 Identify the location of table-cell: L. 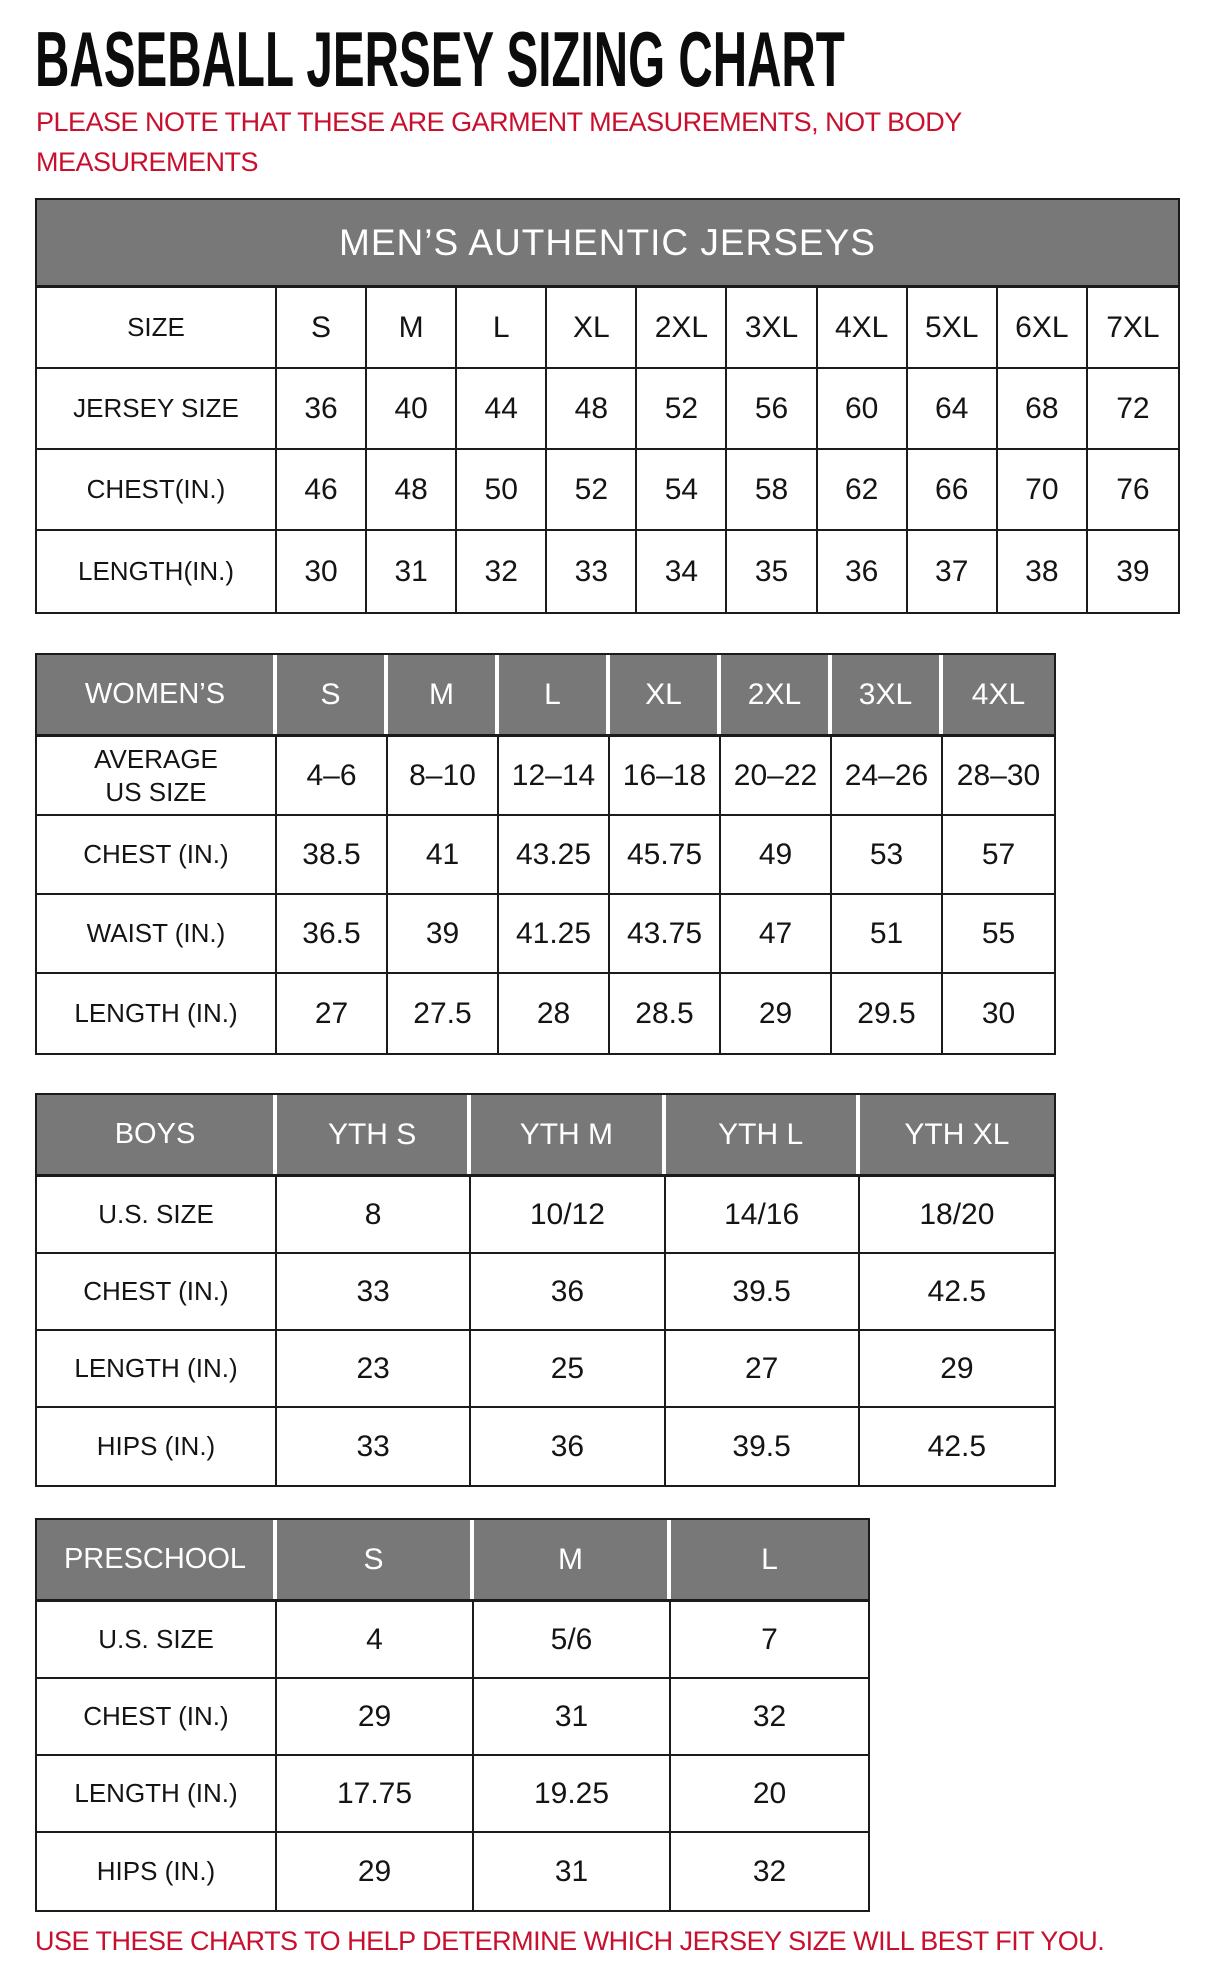
(502, 327).